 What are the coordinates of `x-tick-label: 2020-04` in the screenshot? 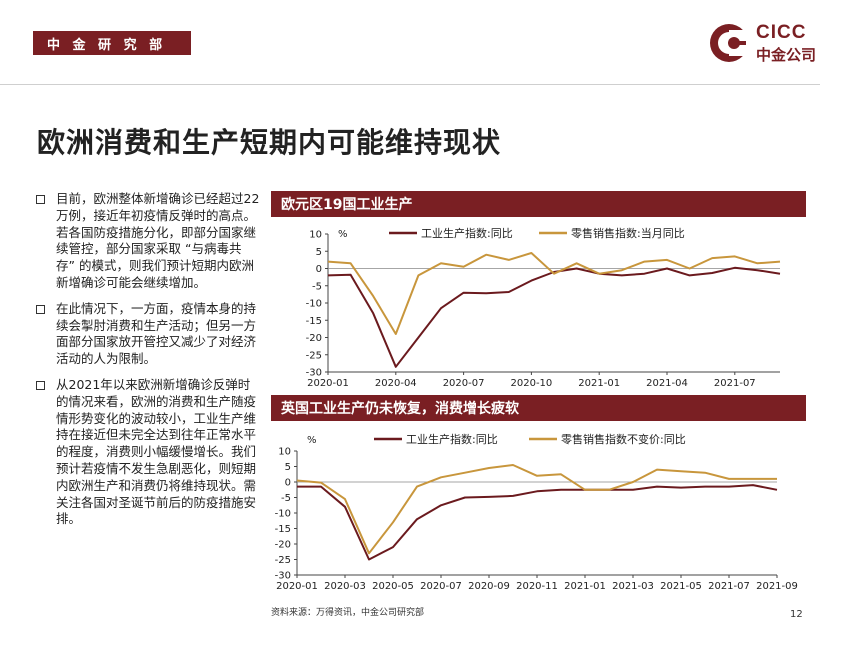 It's located at (396, 383).